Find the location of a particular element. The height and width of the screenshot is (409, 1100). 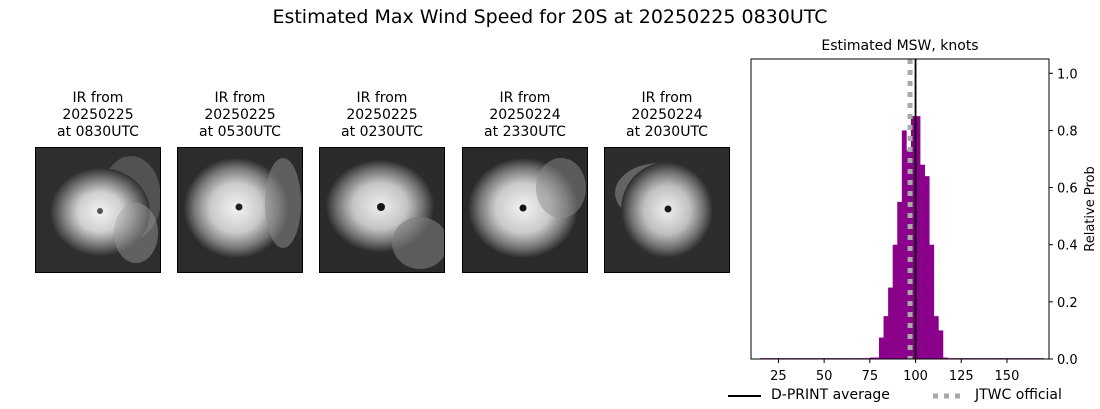

ir-panel-title-3: IR from 20250225 at 0230UTC is located at coordinates (382, 115).